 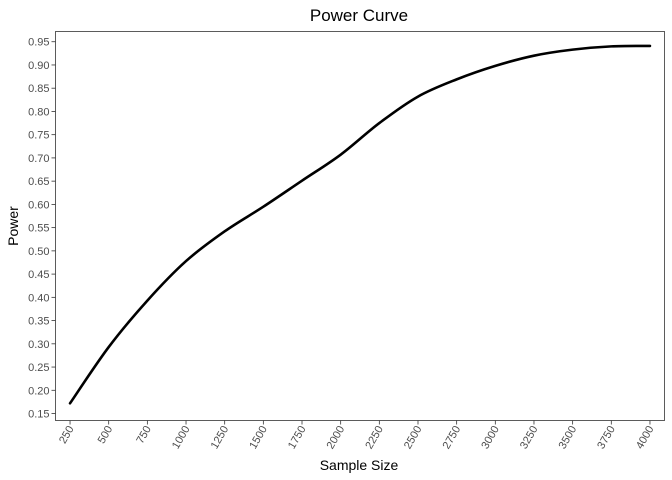 I want to click on y-tick-label: 0.25, so click(x=38, y=368).